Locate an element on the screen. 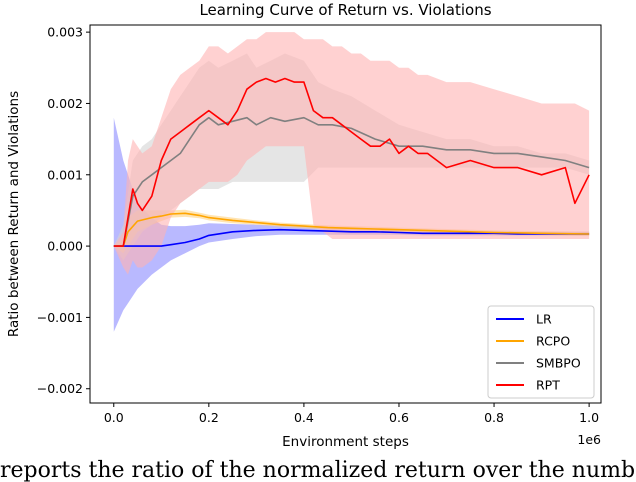 This screenshot has width=636, height=482. y-tick-label: −0.001 is located at coordinates (60, 317).